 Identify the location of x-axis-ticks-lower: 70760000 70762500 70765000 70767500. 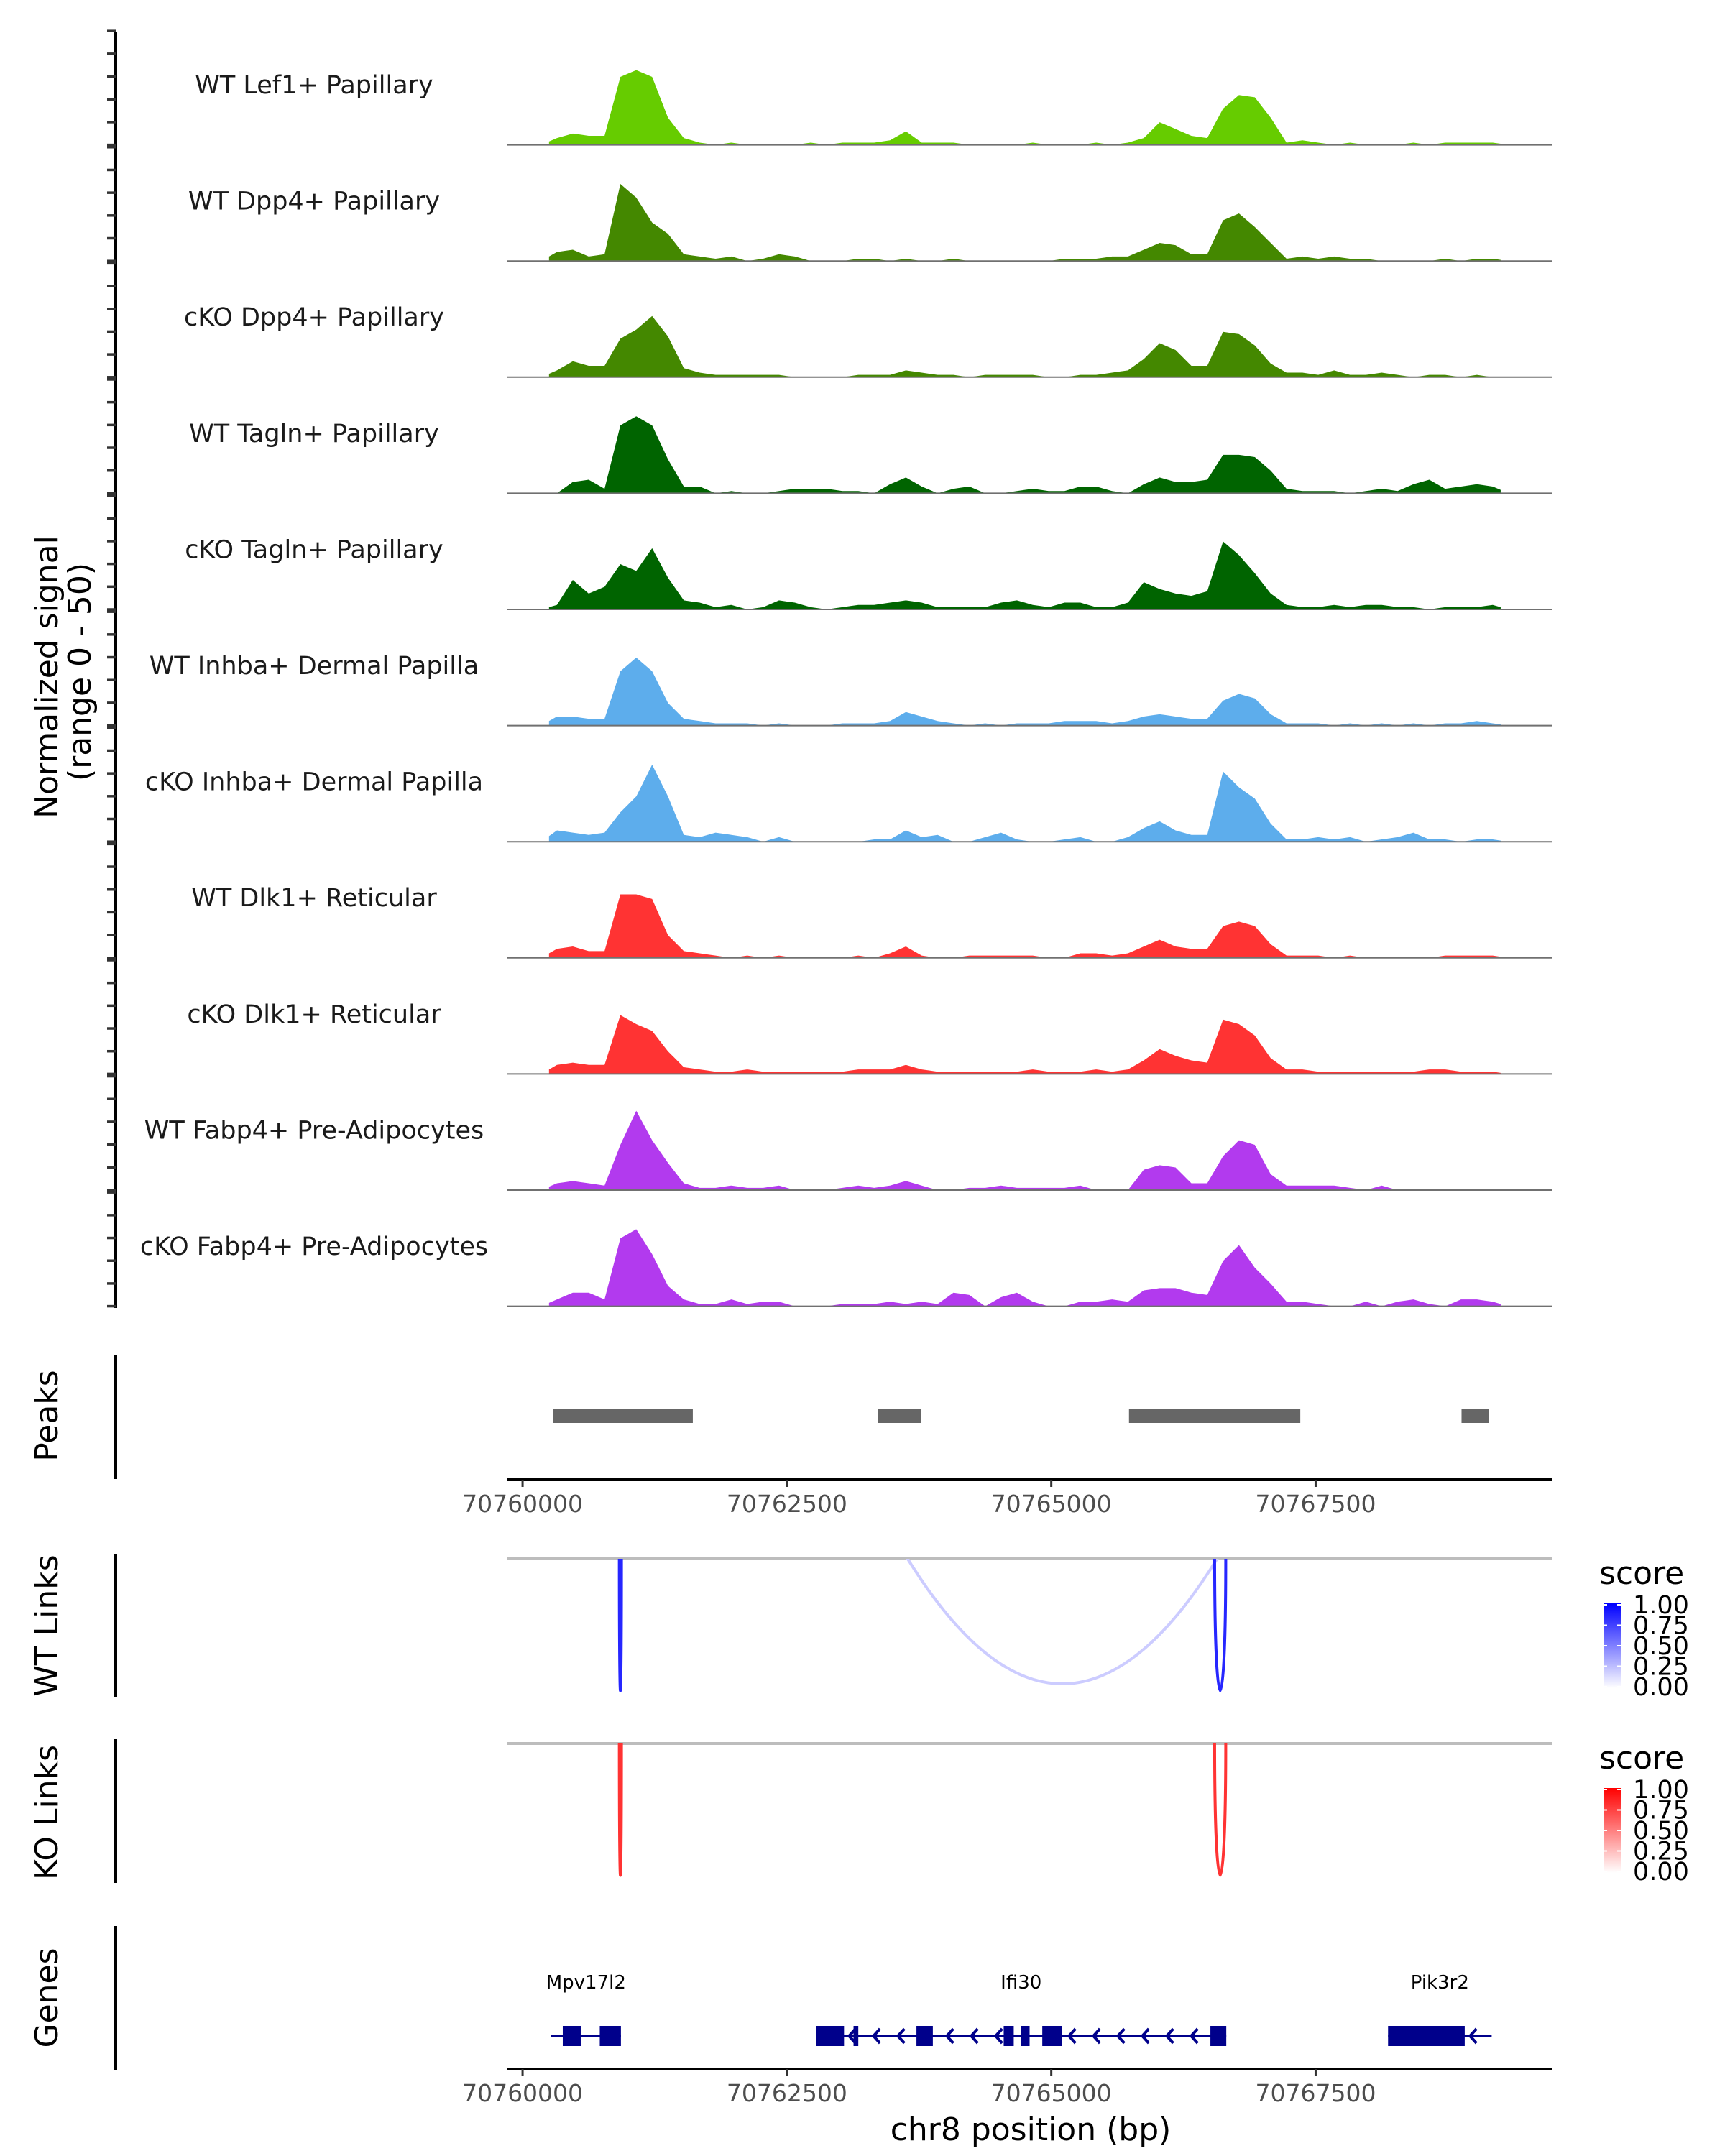
(919, 2088).